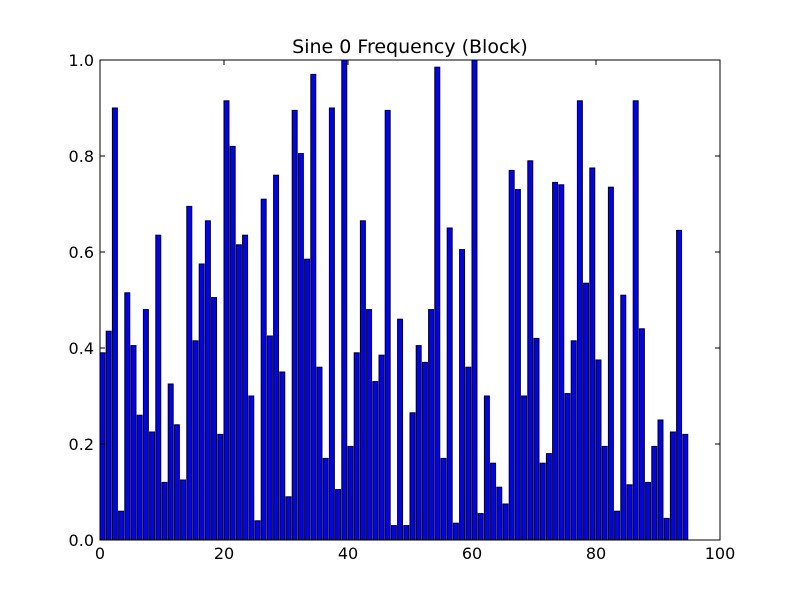 This screenshot has height=600, width=800. Describe the element at coordinates (224, 553) in the screenshot. I see `x-tick-label: 20` at that location.